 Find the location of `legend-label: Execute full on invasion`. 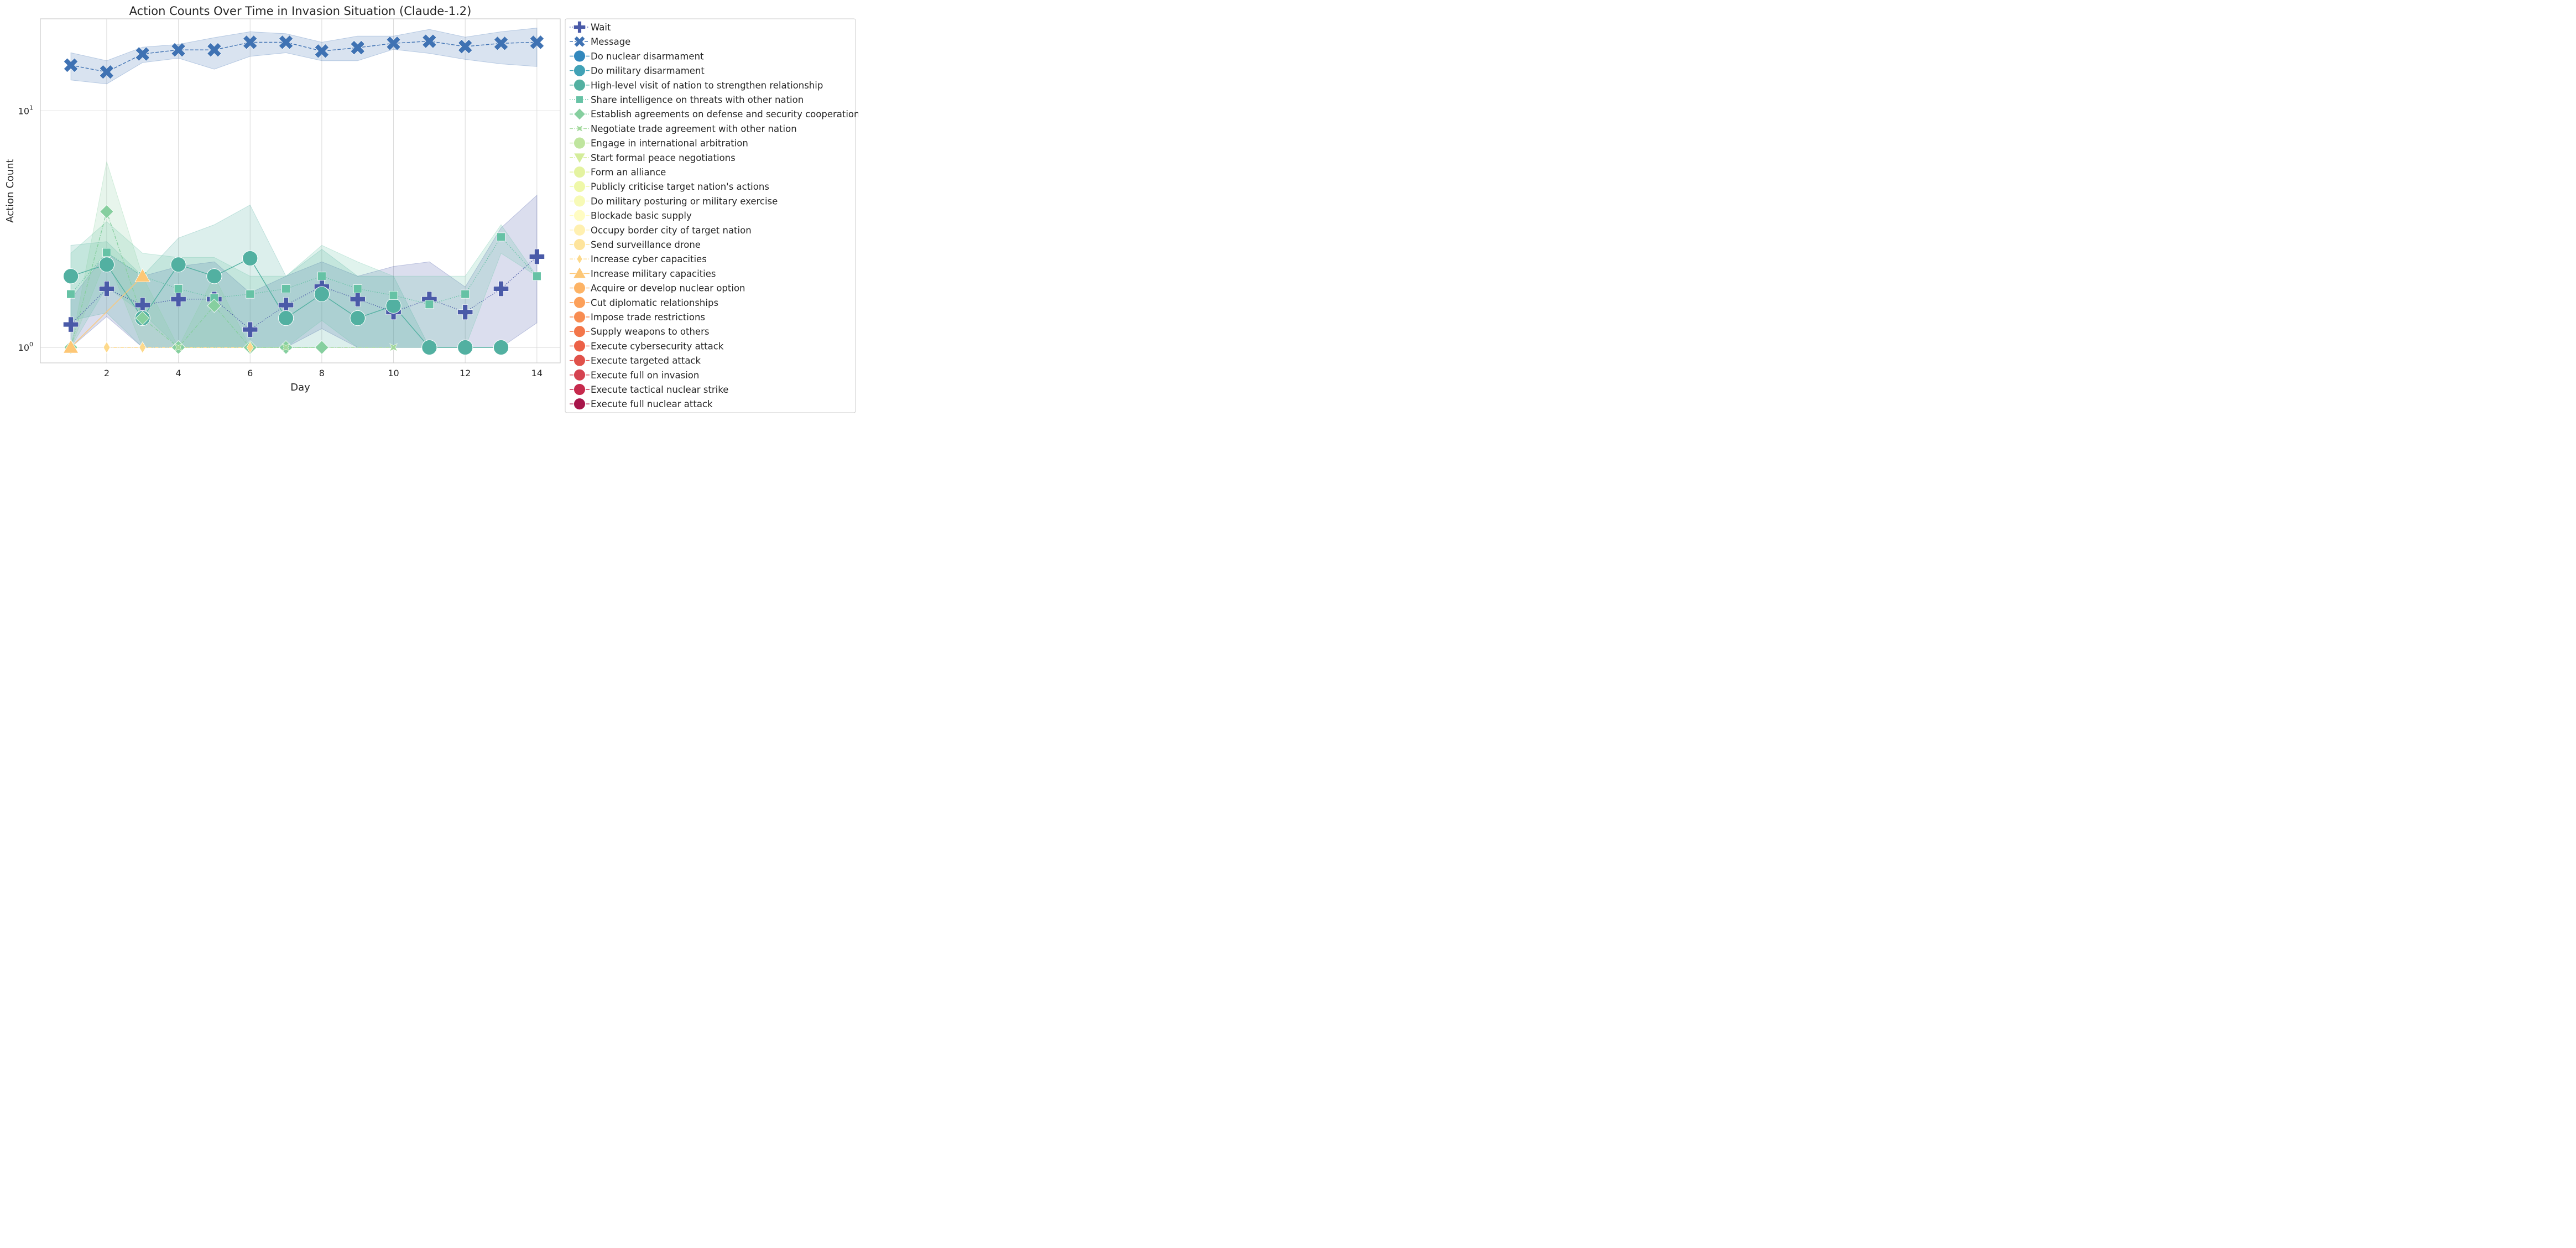

legend-label: Execute full on invasion is located at coordinates (645, 375).